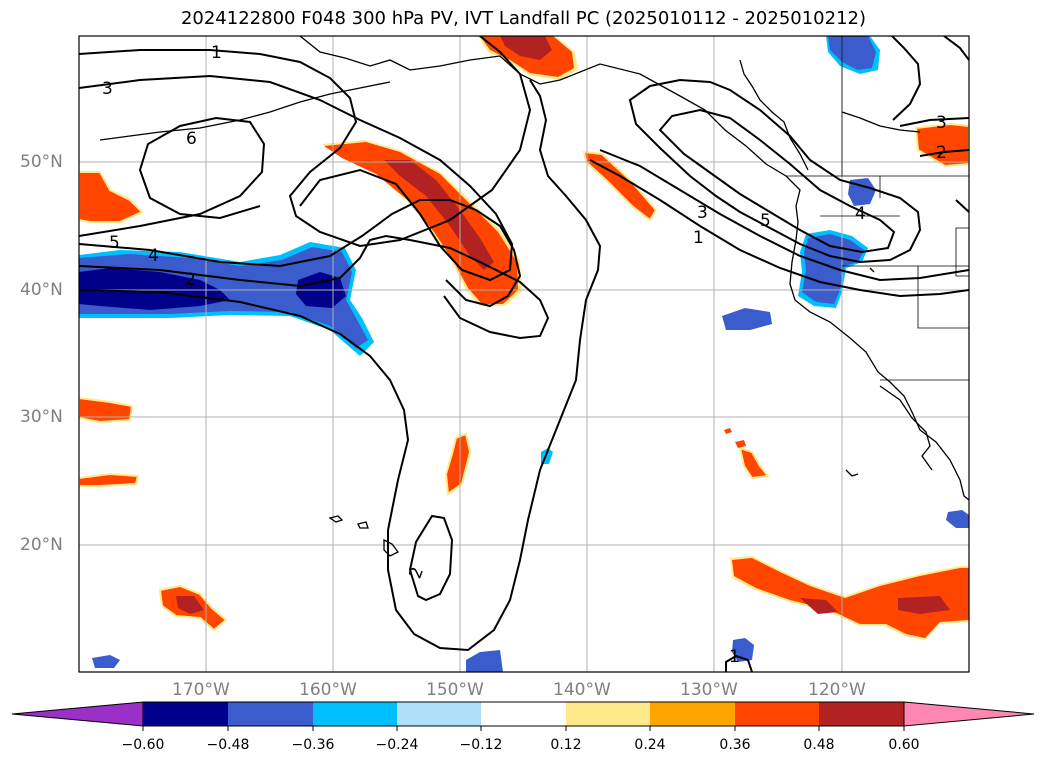  Describe the element at coordinates (819, 745) in the screenshot. I see `colorbar-tick-label: 0.48` at that location.